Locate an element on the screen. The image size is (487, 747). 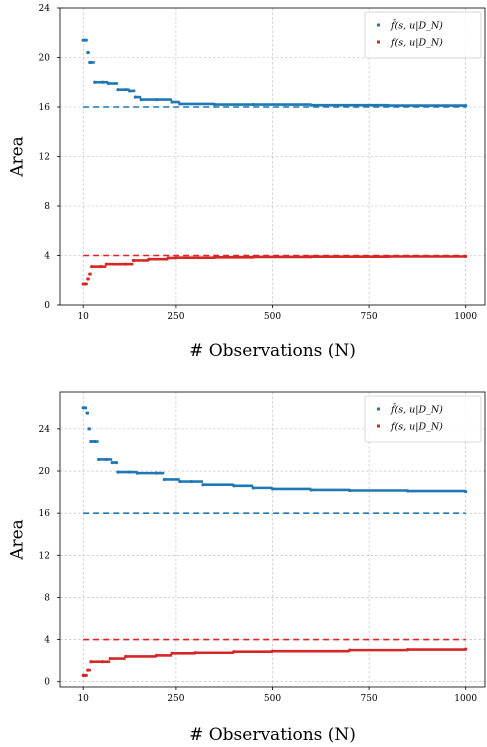
x-ticks: 10 250 500 750 1000 is located at coordinates (277, 313).